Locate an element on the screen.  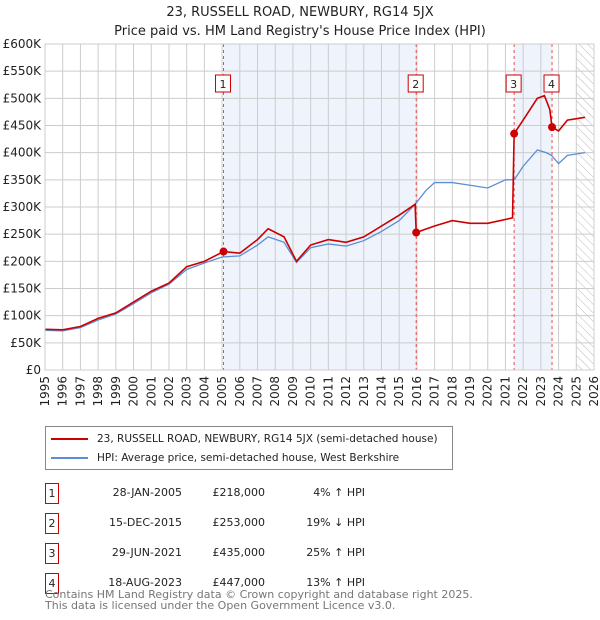
sale-date: 15-DEC-2015 is located at coordinates (145, 522).